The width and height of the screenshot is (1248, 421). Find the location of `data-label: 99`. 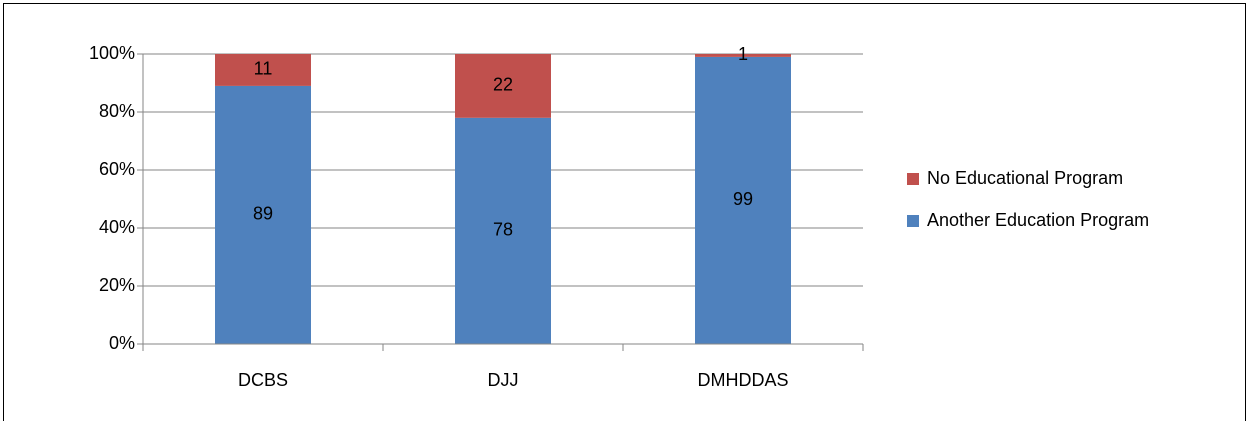

data-label: 99 is located at coordinates (743, 199).